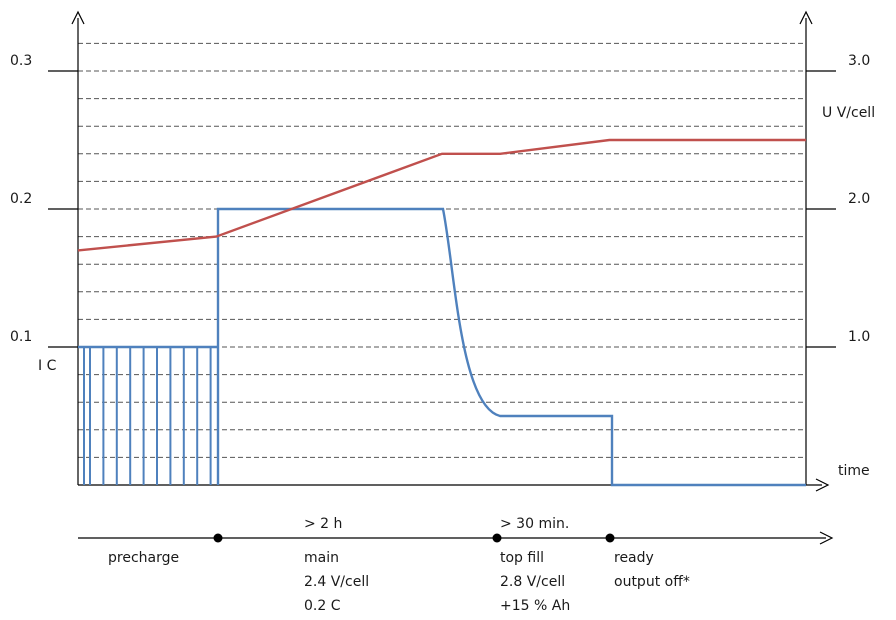 The height and width of the screenshot is (620, 896). What do you see at coordinates (532, 582) in the screenshot?
I see `phase-topfill-voltage: 2.8 V/cell` at bounding box center [532, 582].